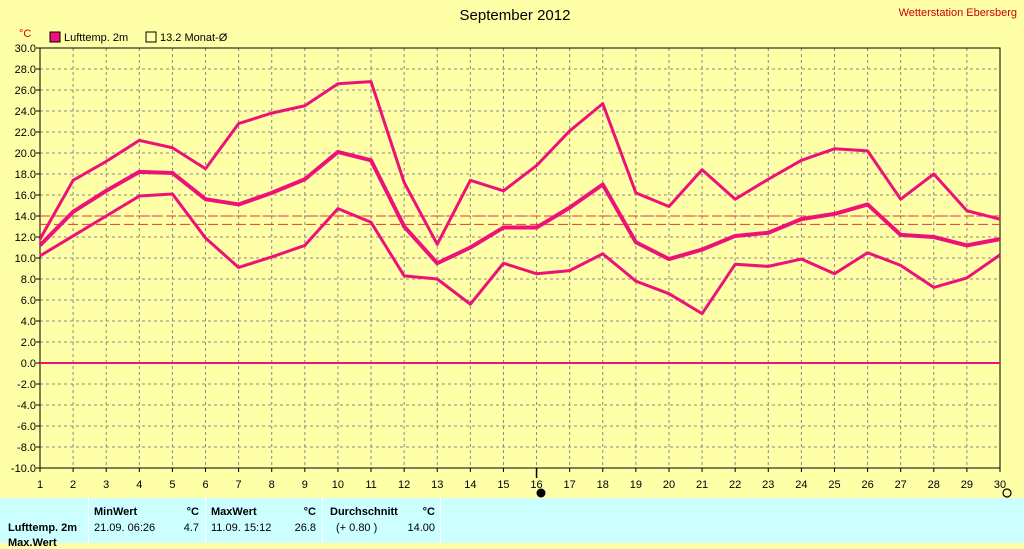 The width and height of the screenshot is (1024, 549). What do you see at coordinates (25, 196) in the screenshot?
I see `y-tick-label: 16.0` at bounding box center [25, 196].